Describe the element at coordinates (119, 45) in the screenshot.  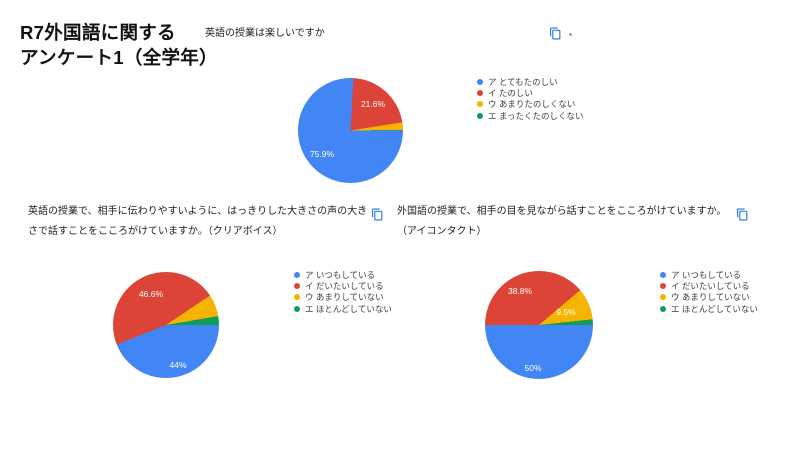
I see `page-title: R7外国語に関する アンケート1（全学年）` at that location.